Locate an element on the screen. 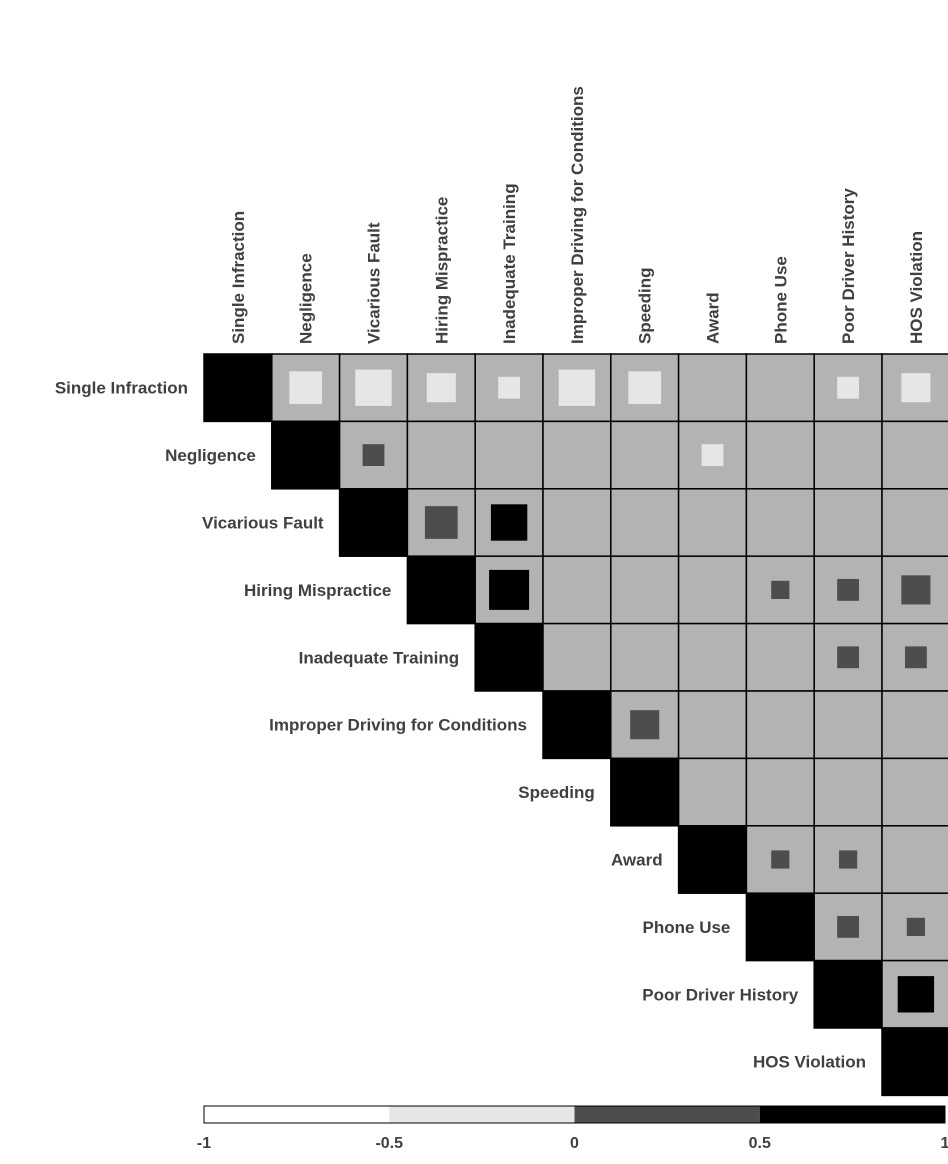  cell-negligence-hiring-mispractice is located at coordinates (441, 455).